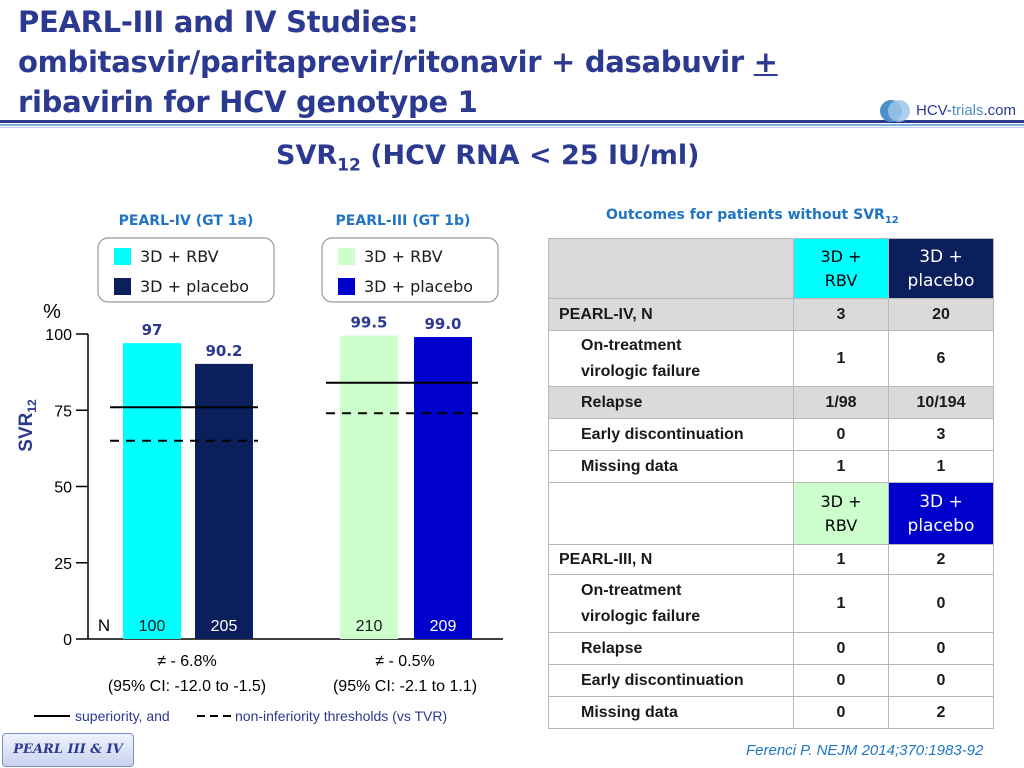 The width and height of the screenshot is (1024, 768). Describe the element at coordinates (941, 402) in the screenshot. I see `cell-placebo: 10/194` at that location.